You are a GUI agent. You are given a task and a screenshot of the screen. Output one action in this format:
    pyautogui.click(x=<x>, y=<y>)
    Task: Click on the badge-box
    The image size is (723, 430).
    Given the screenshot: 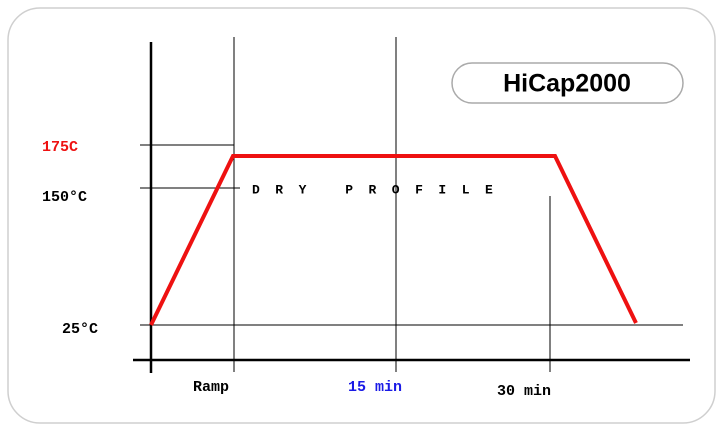 What is the action you would take?
    pyautogui.click(x=567, y=83)
    